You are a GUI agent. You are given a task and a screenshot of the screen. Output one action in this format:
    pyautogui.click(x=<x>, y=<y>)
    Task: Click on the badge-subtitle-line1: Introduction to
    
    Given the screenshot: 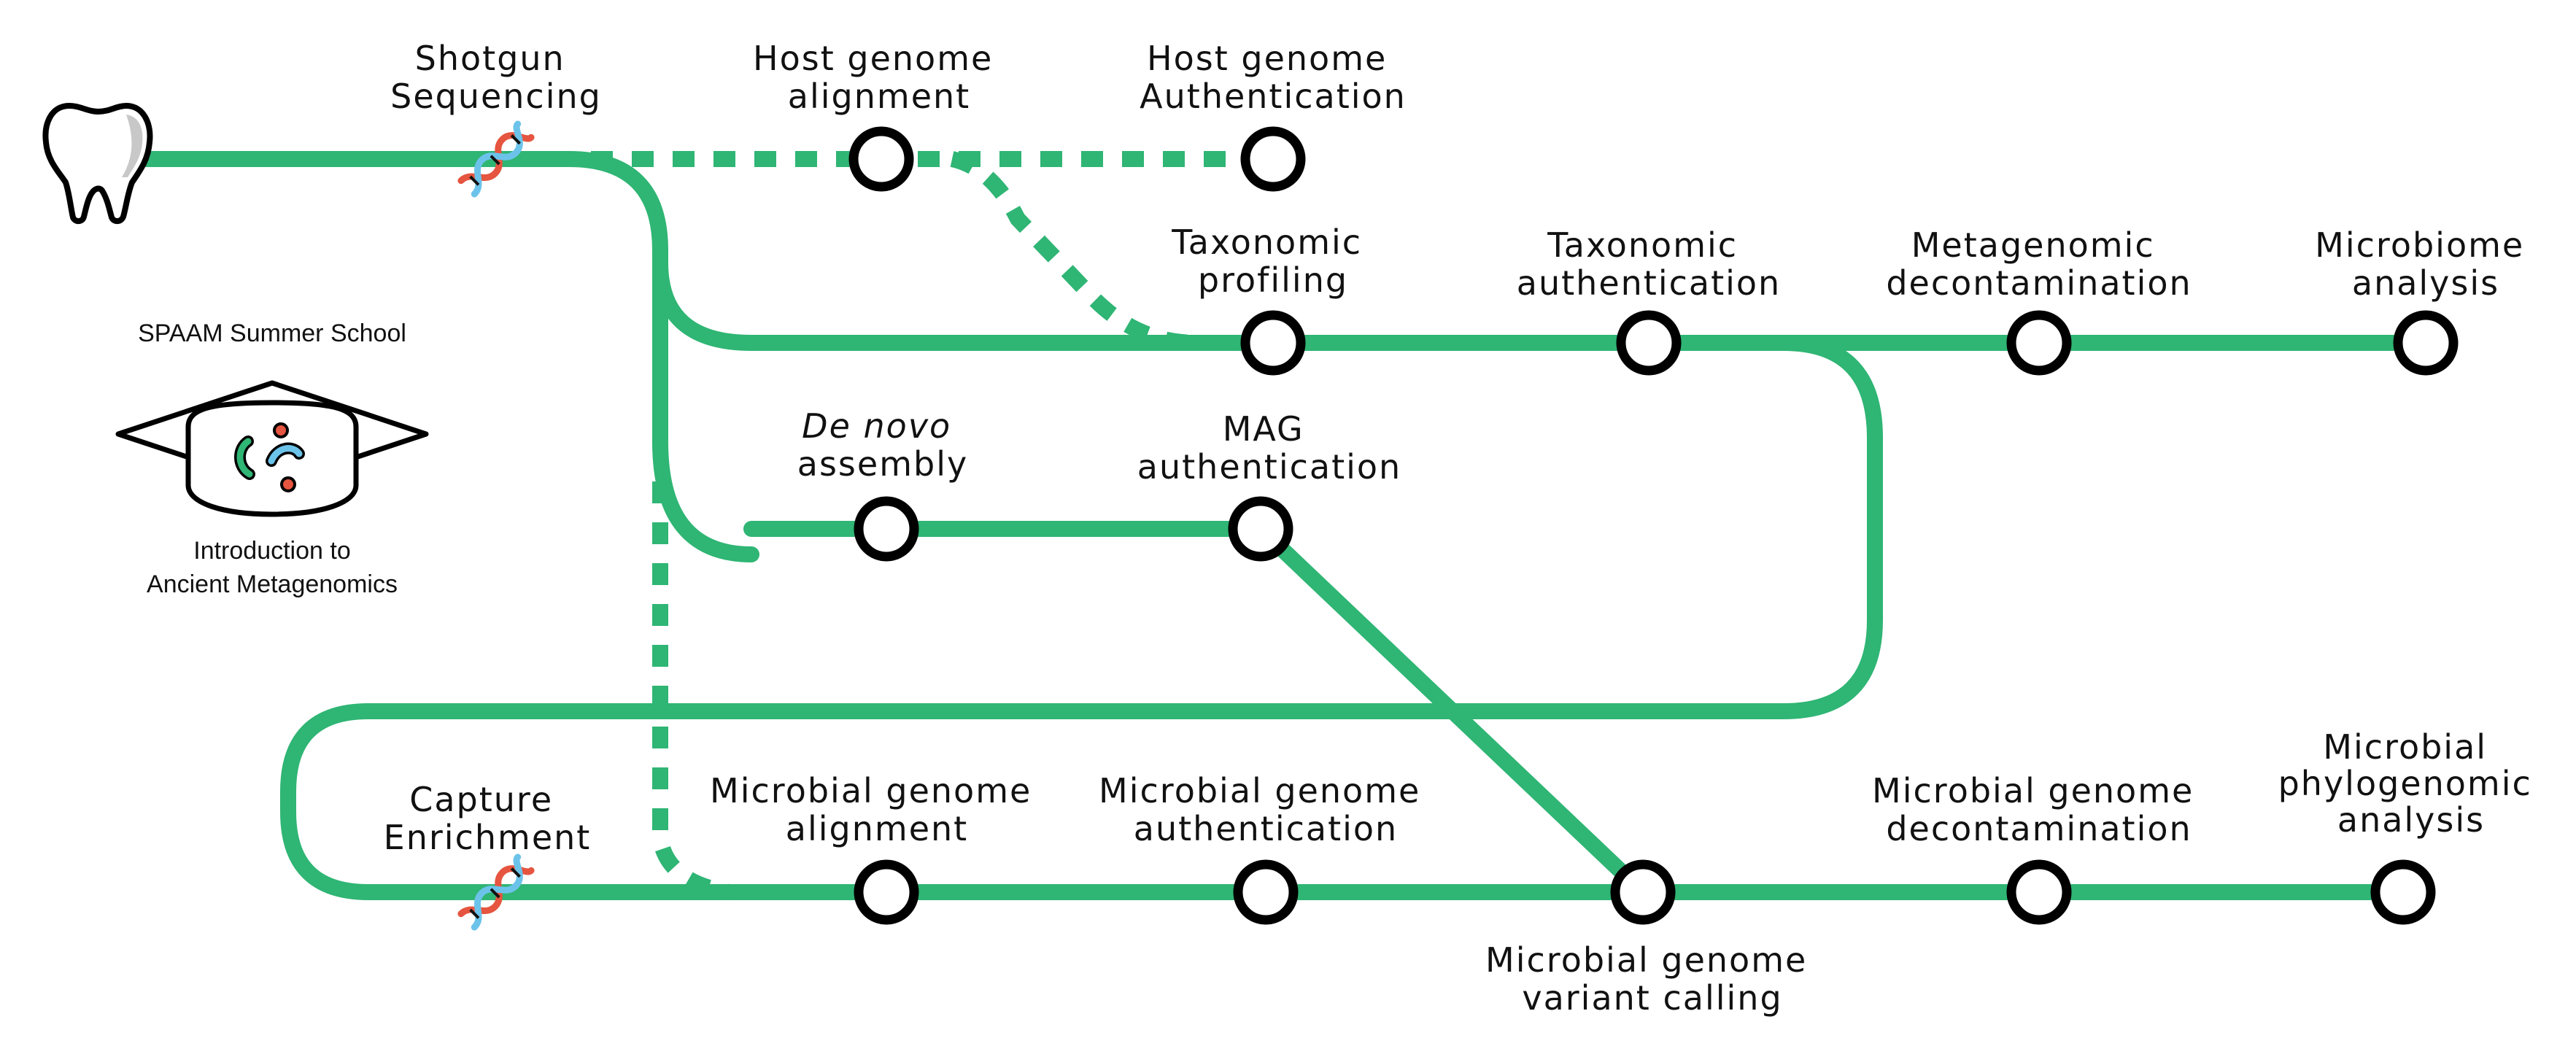 What is the action you would take?
    pyautogui.click(x=271, y=551)
    